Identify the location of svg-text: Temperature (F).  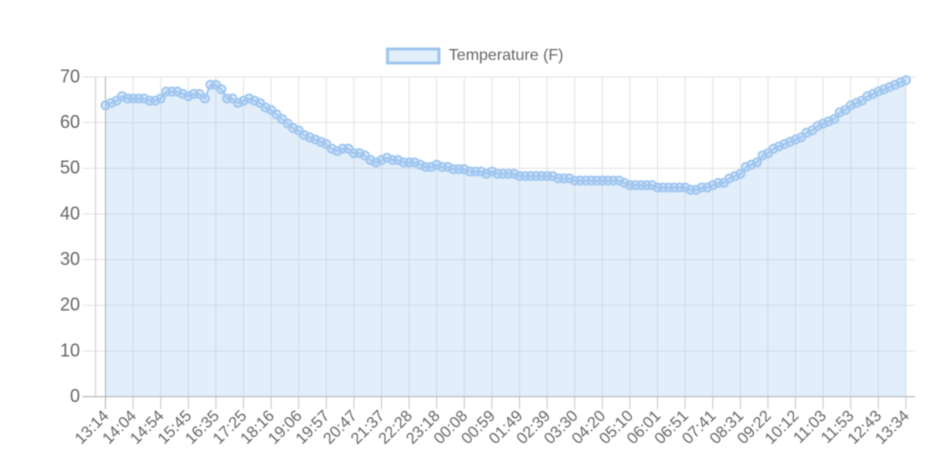
(506, 55).